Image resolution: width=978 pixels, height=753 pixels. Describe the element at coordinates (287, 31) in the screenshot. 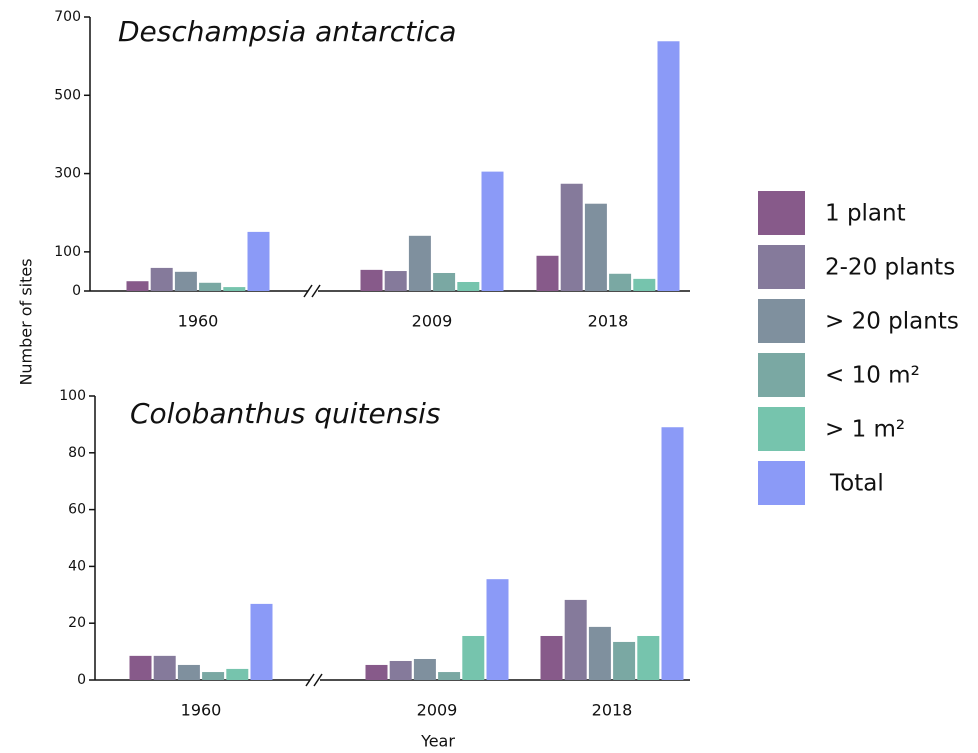

I see `chart-title: Deschampsia antarctica` at that location.